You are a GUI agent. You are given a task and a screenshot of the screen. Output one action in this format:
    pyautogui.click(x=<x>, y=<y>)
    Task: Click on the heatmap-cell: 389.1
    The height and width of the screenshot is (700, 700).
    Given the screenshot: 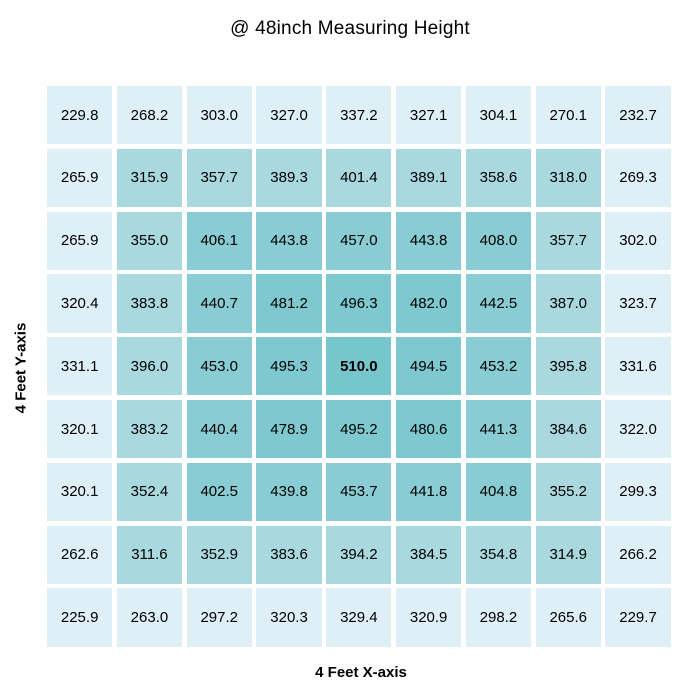 What is the action you would take?
    pyautogui.click(x=428, y=178)
    